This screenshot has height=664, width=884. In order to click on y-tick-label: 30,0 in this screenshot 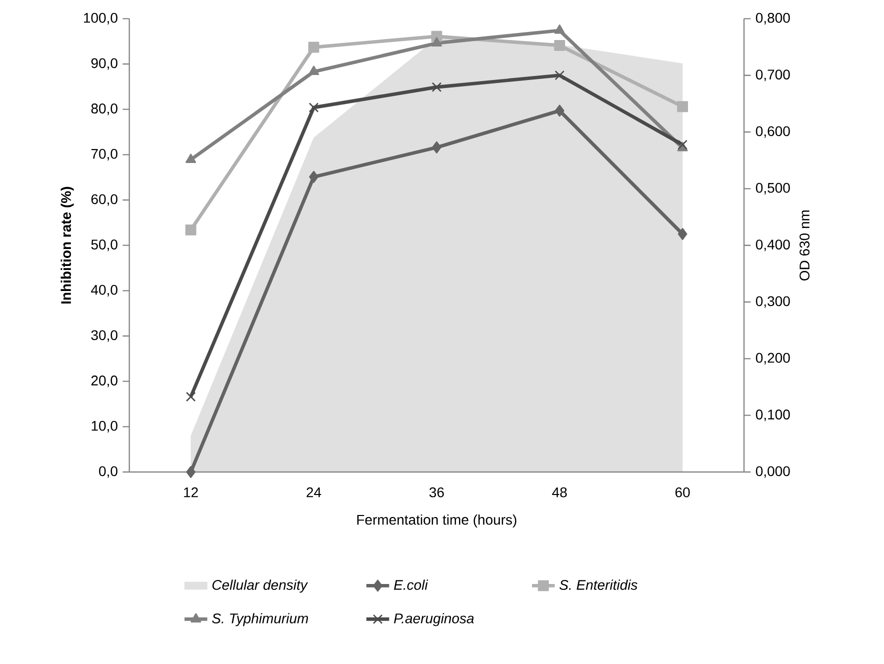, I will do `click(104, 336)`.